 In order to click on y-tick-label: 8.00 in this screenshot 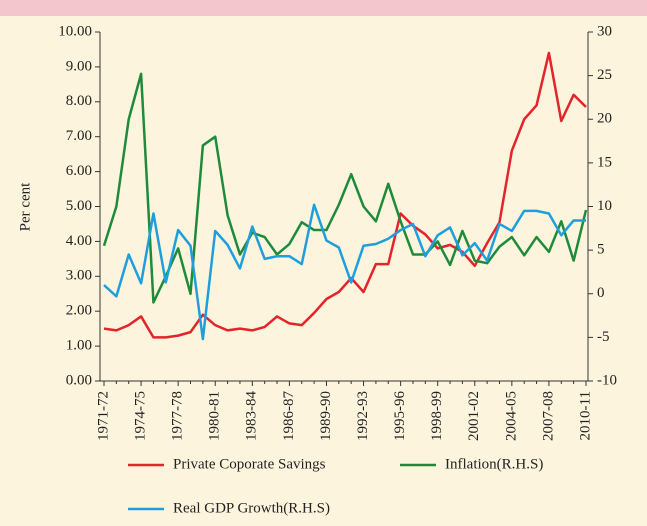, I will do `click(79, 101)`.